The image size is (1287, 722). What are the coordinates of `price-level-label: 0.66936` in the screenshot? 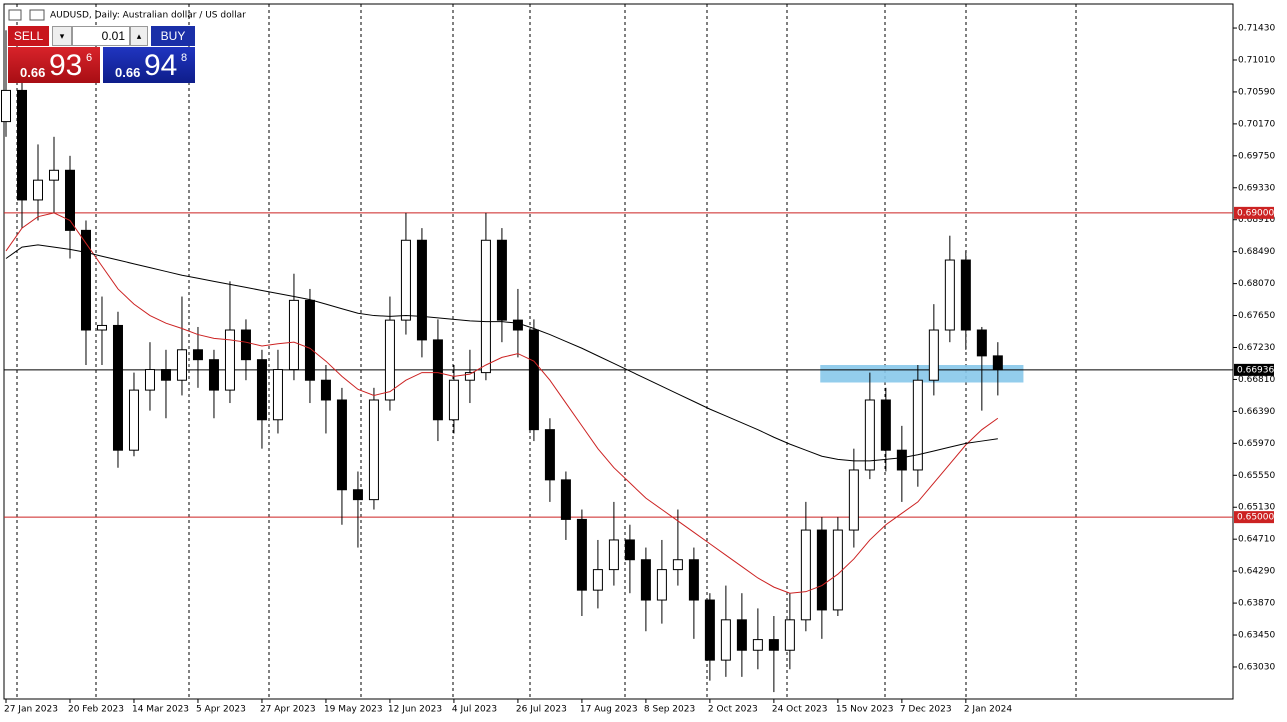 It's located at (1255, 370).